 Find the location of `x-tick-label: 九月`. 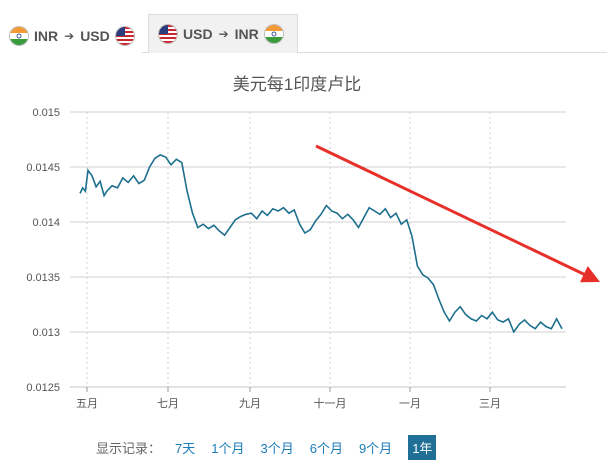

x-tick-label: 九月 is located at coordinates (250, 403).